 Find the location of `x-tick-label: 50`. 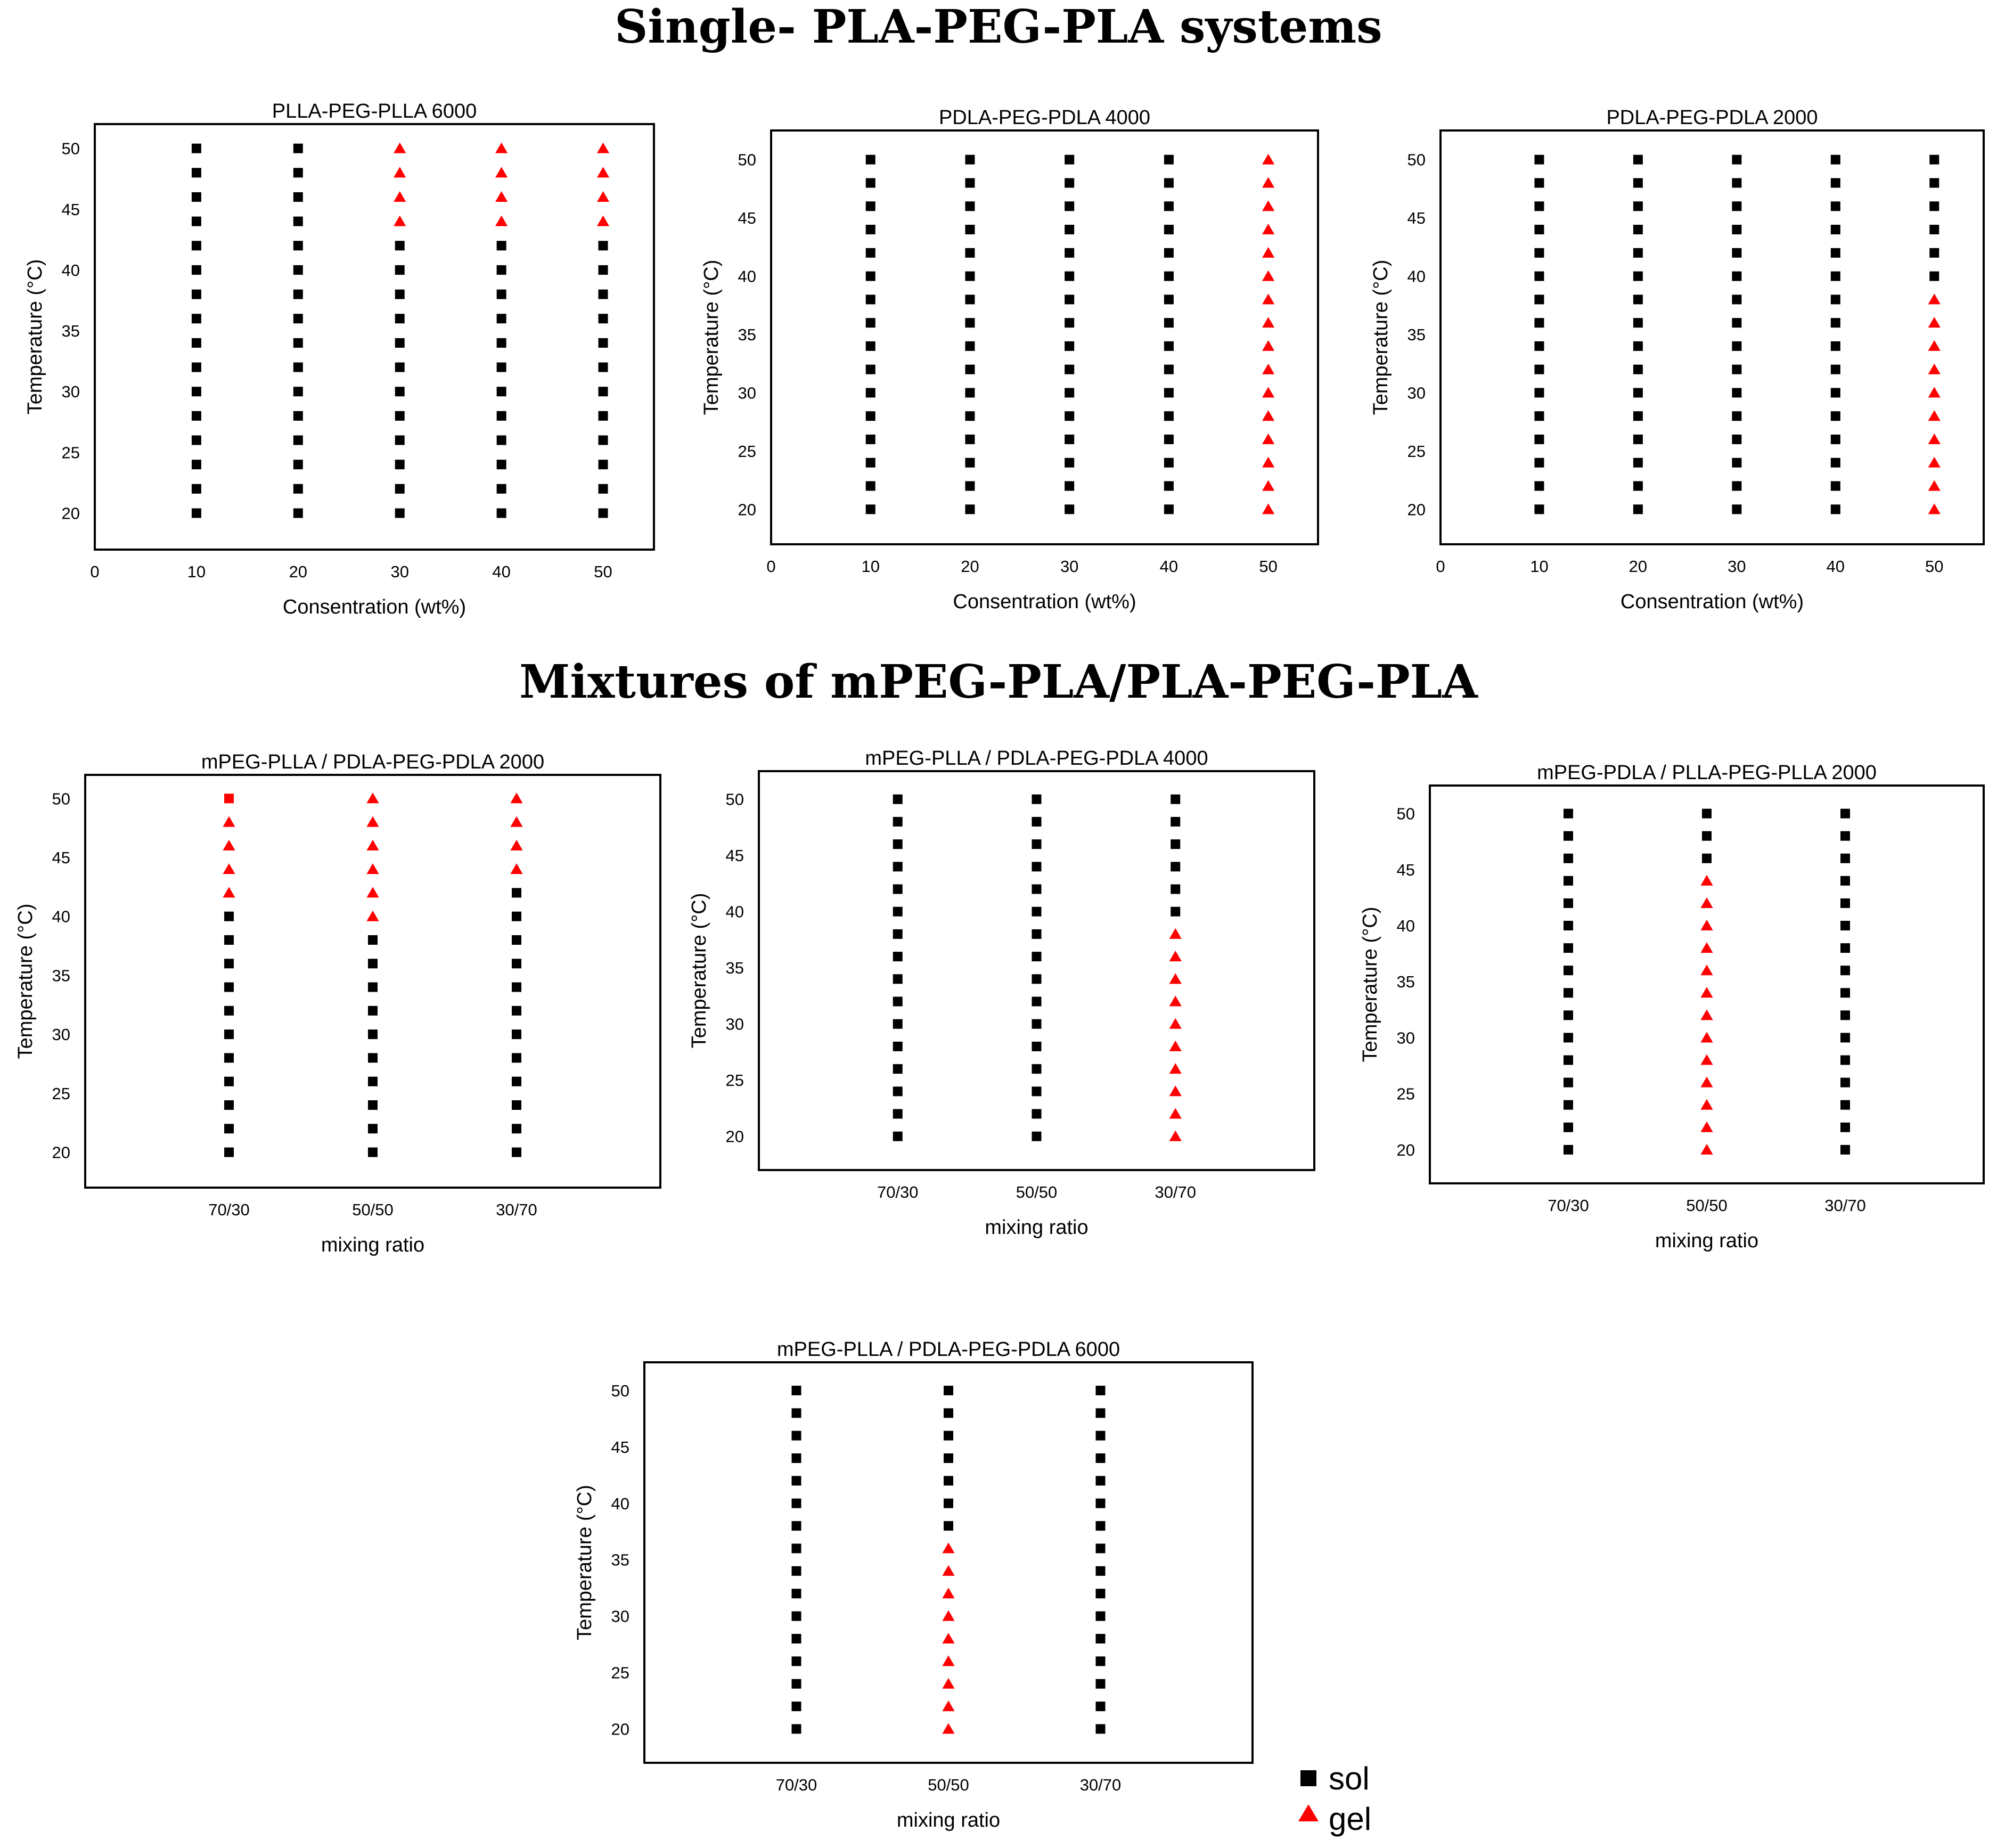

x-tick-label: 50 is located at coordinates (603, 571).